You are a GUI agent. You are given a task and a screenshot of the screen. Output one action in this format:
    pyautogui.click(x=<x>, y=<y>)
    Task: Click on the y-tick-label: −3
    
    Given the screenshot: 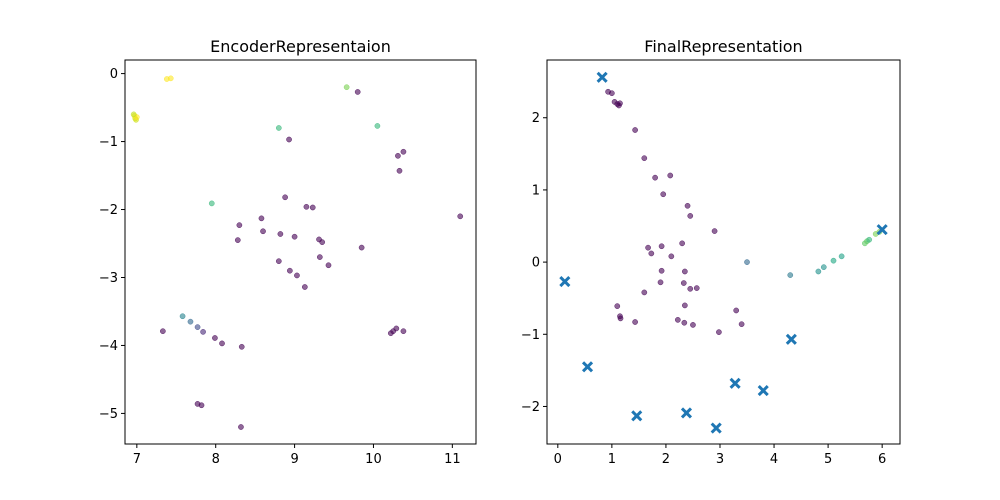 What is the action you would take?
    pyautogui.click(x=108, y=278)
    